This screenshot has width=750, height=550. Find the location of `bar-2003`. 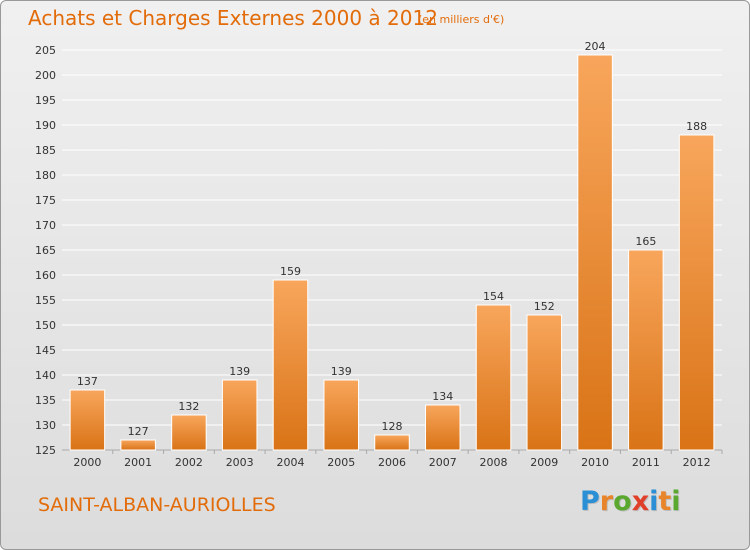

bar-2003 is located at coordinates (239, 415).